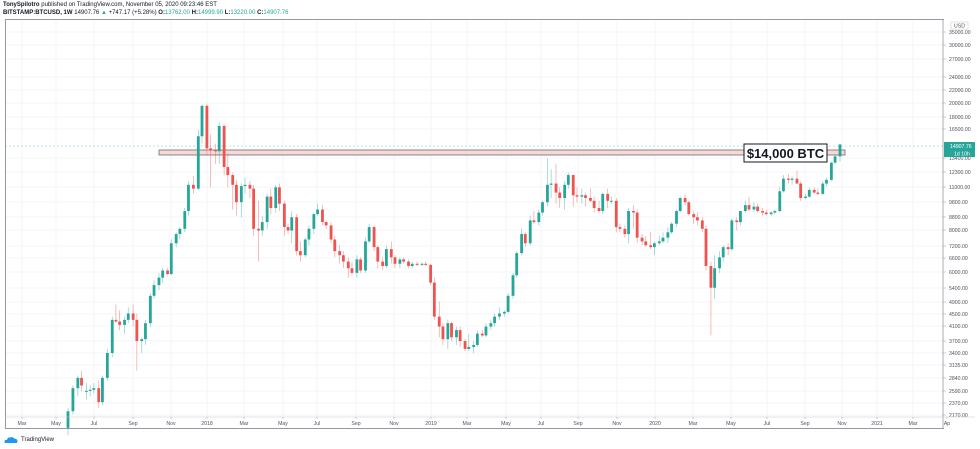 The height and width of the screenshot is (449, 980). Describe the element at coordinates (177, 13) in the screenshot. I see `open-value: 13762.00` at that location.